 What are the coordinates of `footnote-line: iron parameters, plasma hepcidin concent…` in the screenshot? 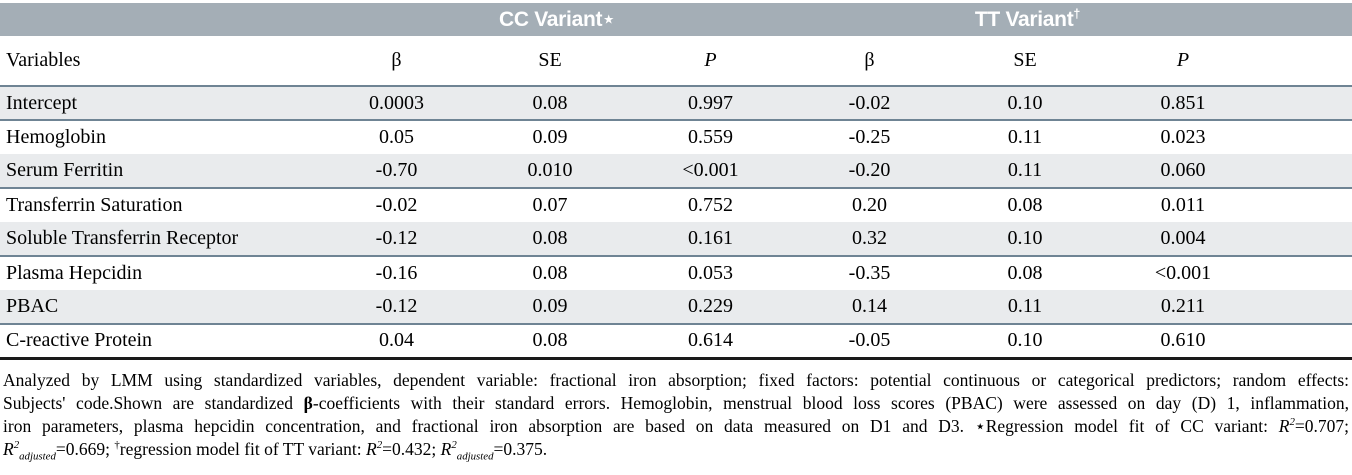 It's located at (676, 425).